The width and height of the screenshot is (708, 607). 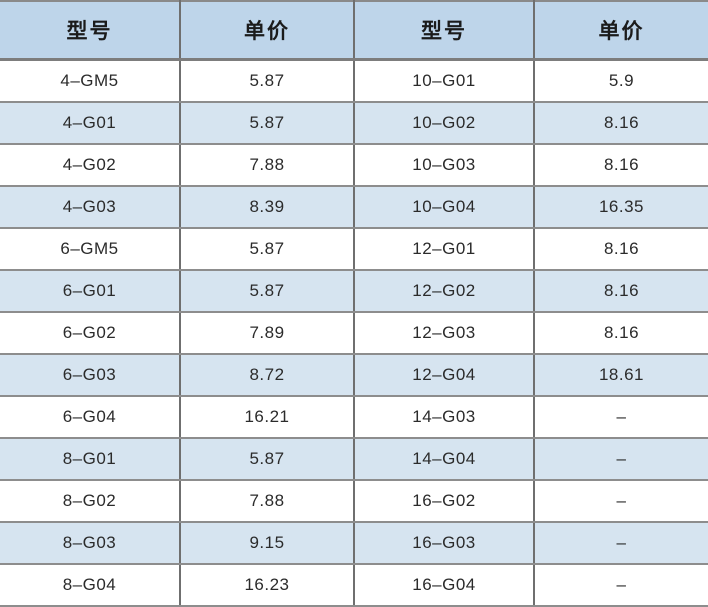 What do you see at coordinates (90, 459) in the screenshot?
I see `cell-model-left: 8–G01` at bounding box center [90, 459].